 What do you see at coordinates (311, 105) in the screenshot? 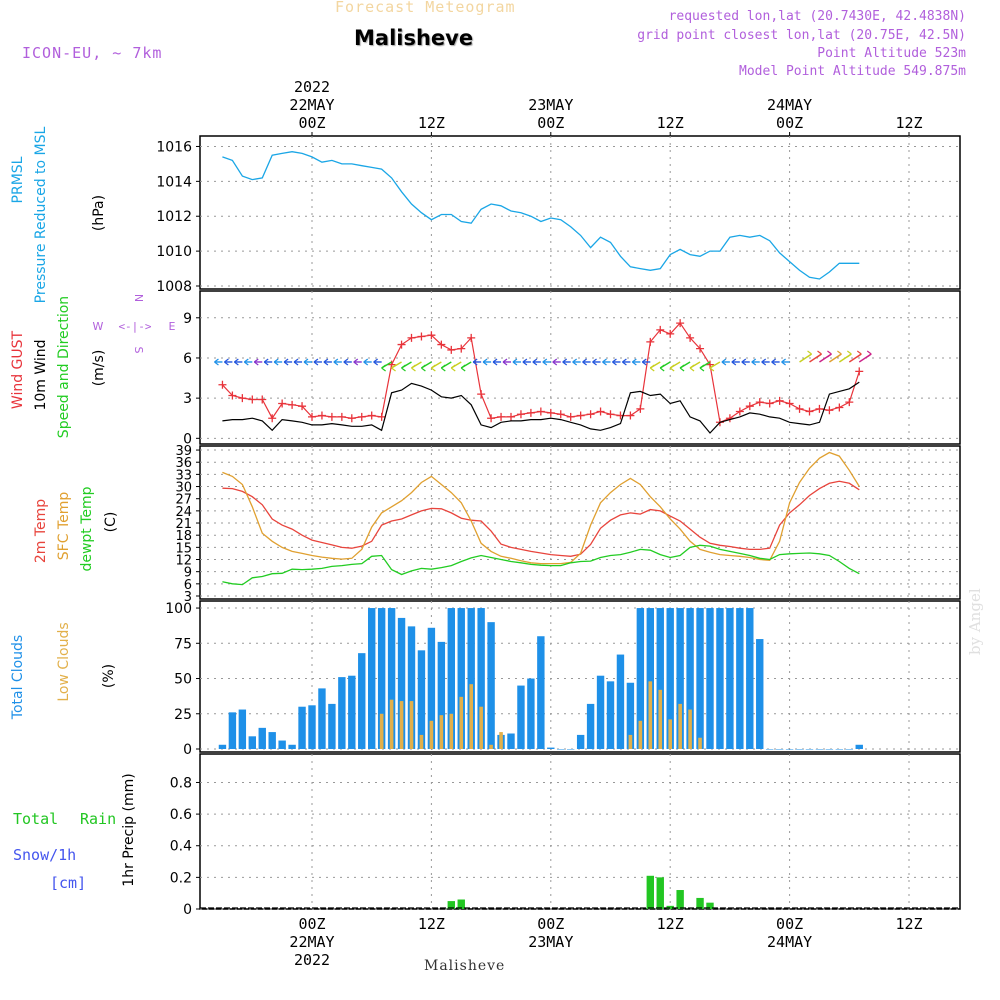
I see `top-time-label: 22MAY` at bounding box center [311, 105].